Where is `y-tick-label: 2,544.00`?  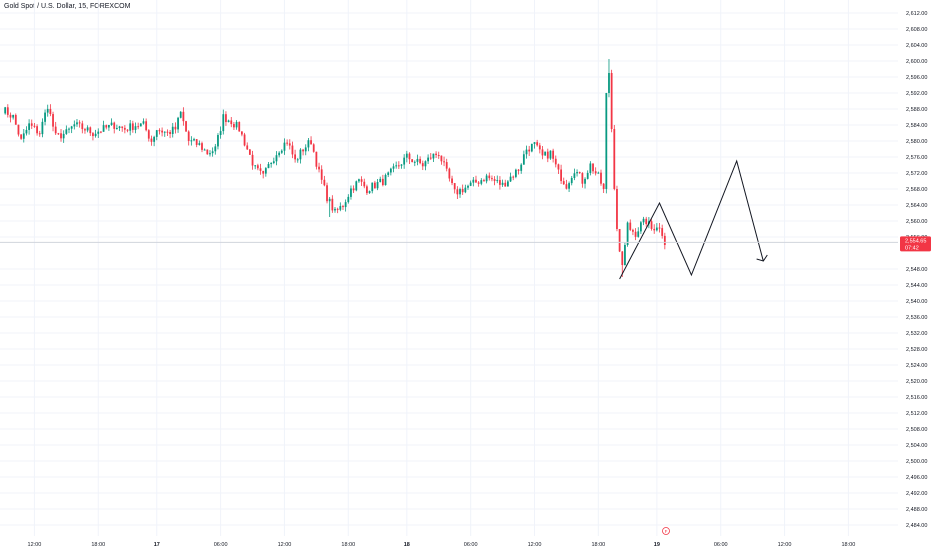
y-tick-label: 2,544.00 is located at coordinates (916, 286).